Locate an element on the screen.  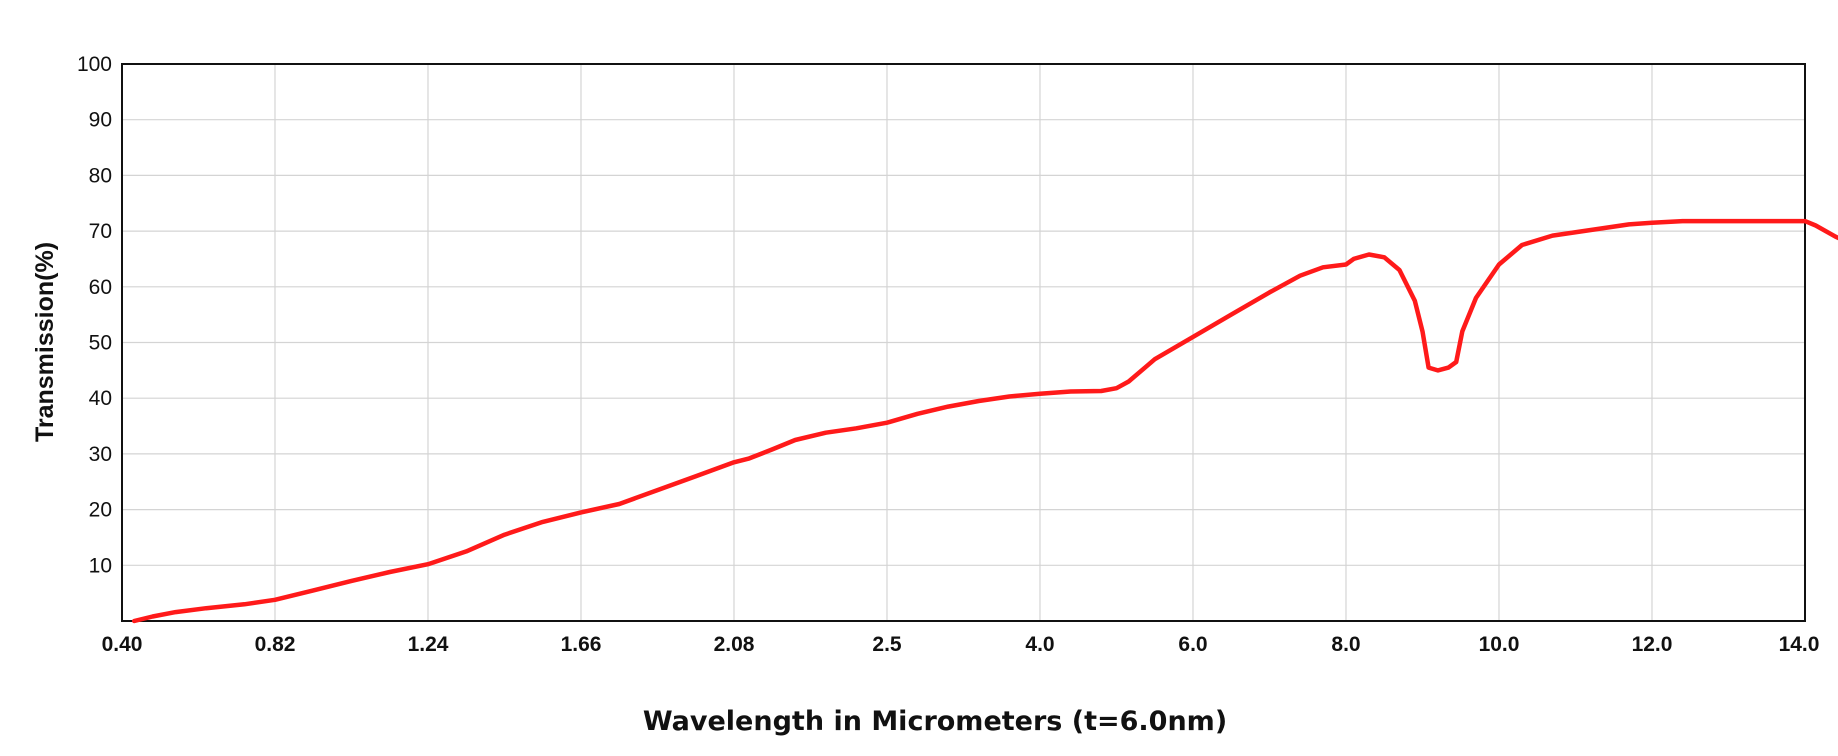
x-tick-label: 0.82 is located at coordinates (275, 644).